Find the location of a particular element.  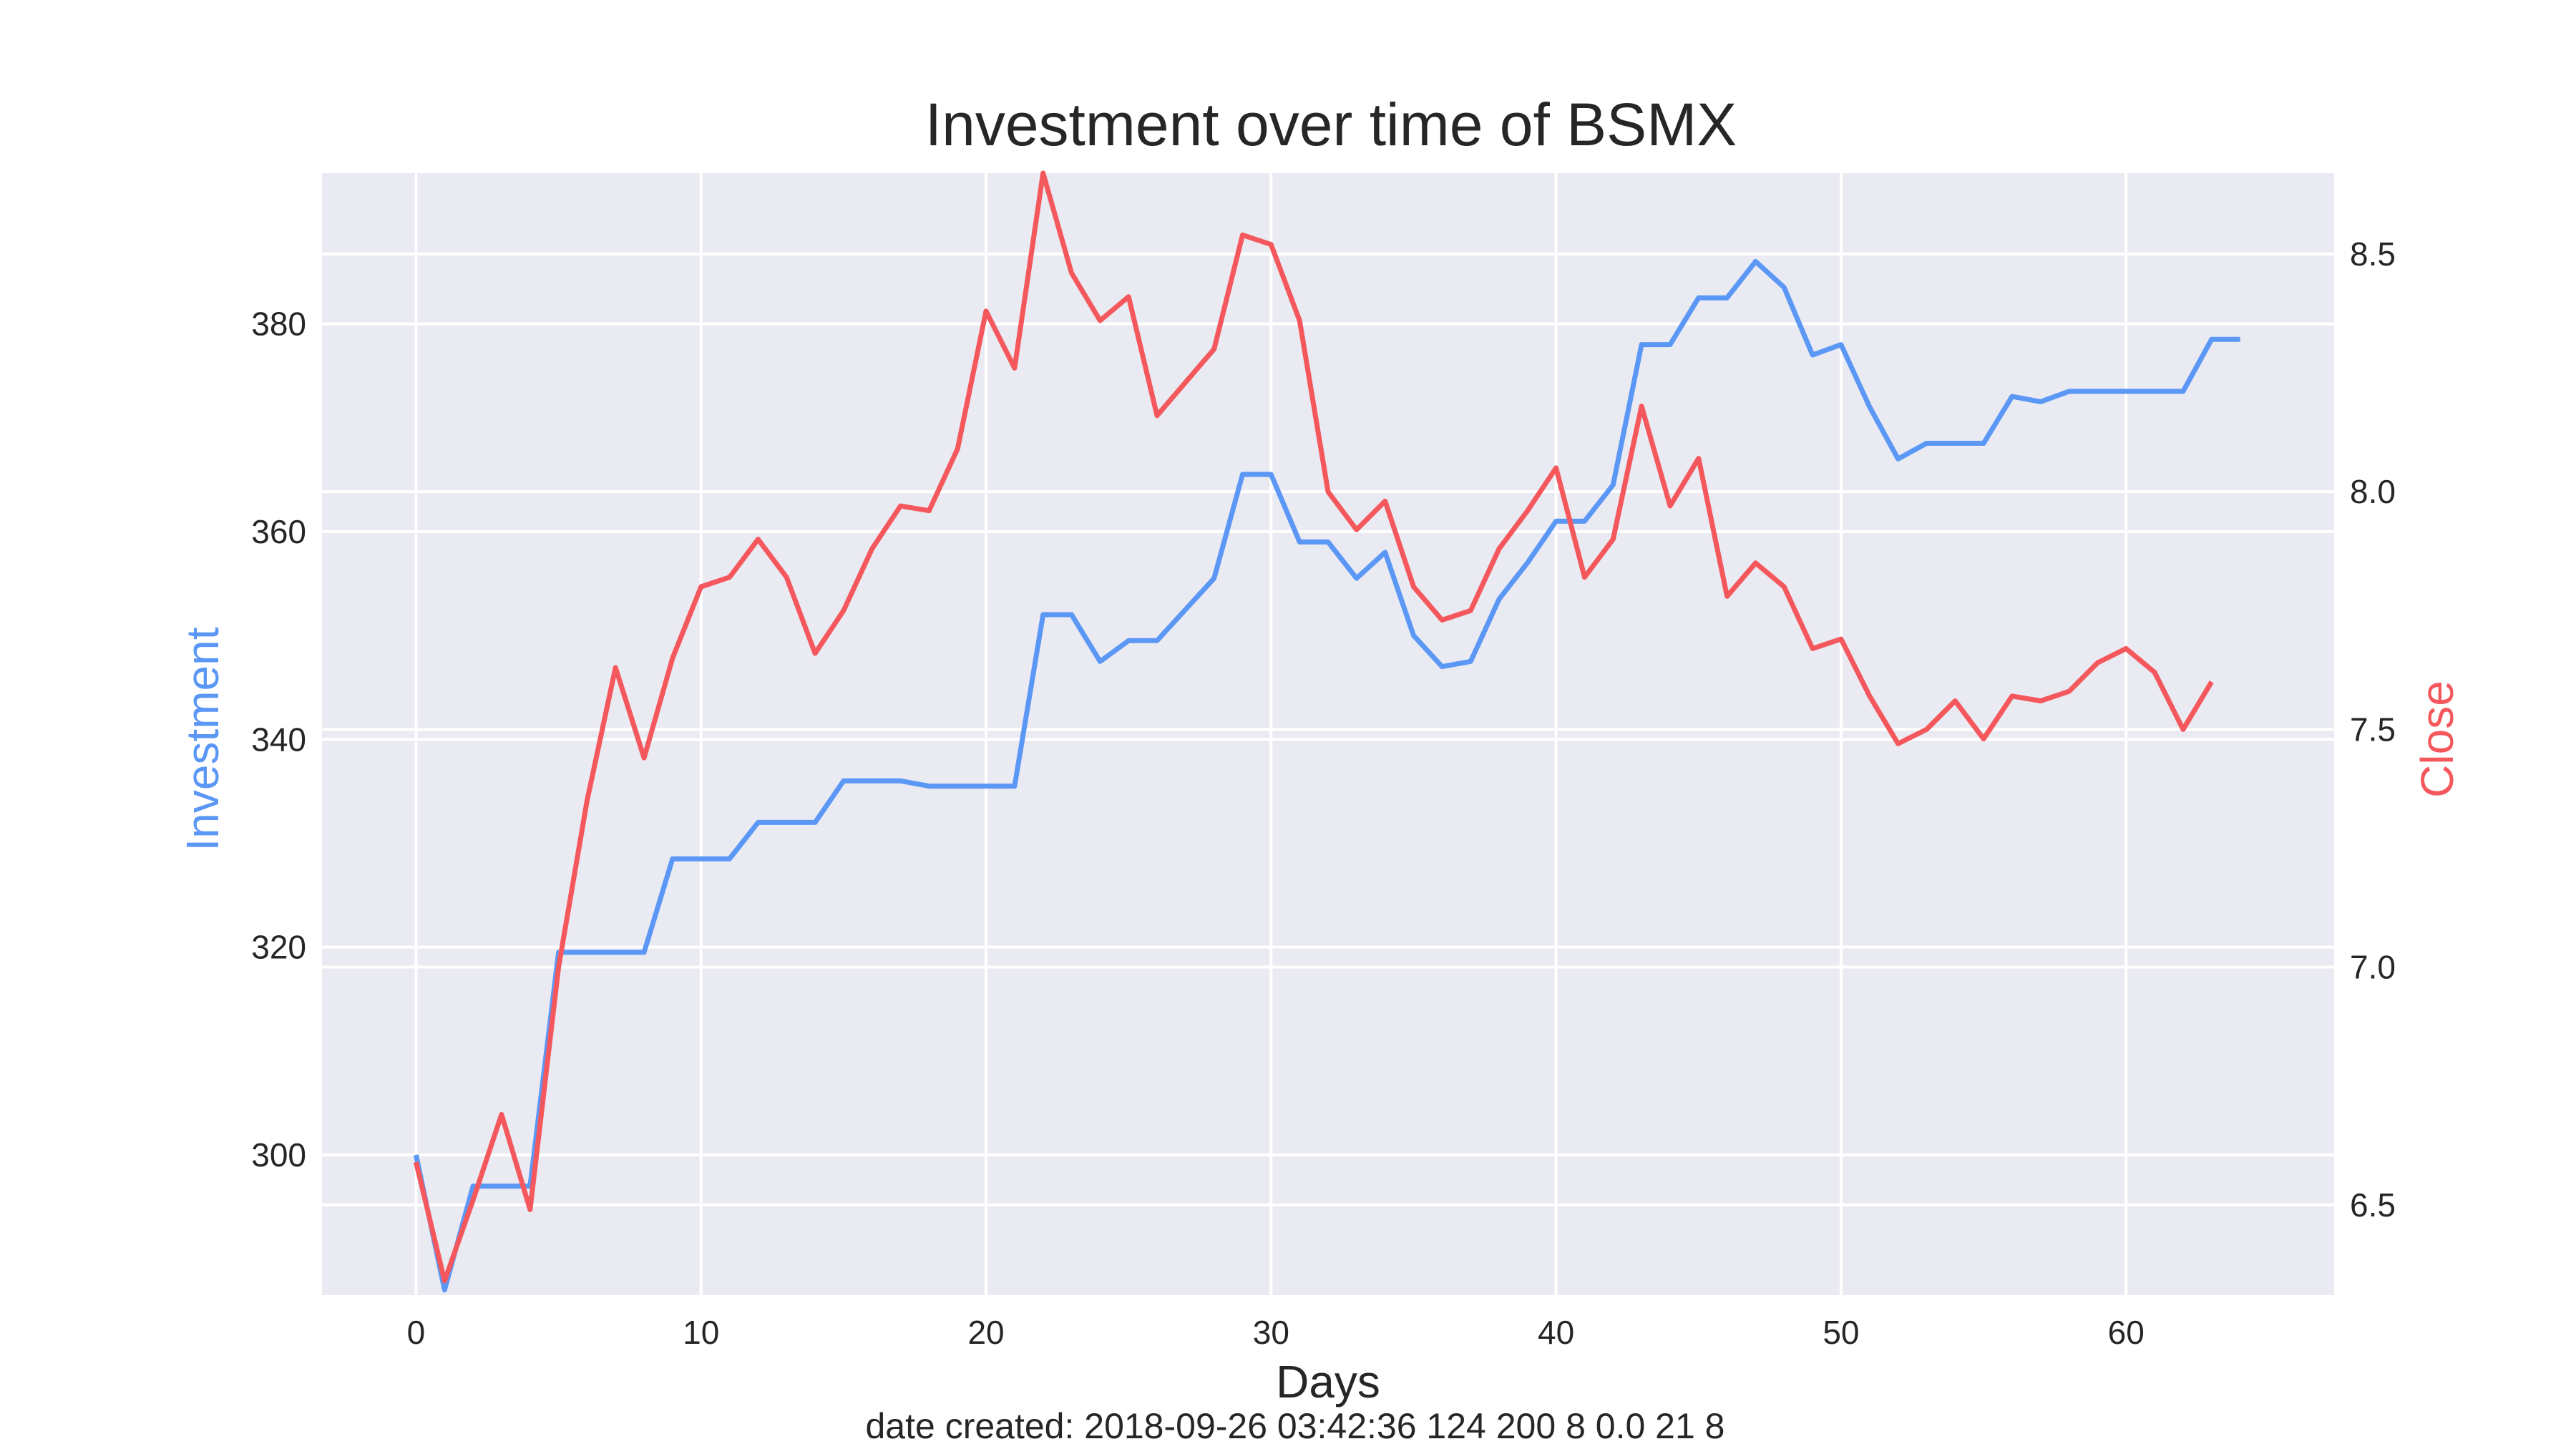

x-tick-label: 20 is located at coordinates (985, 1332).